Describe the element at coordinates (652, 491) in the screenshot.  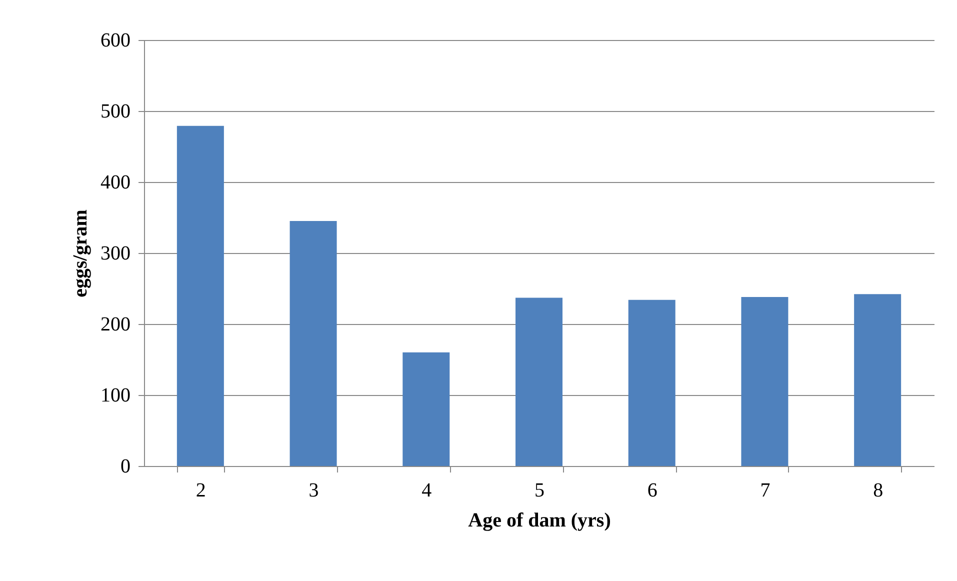
I see `x-tick-label: 6` at that location.